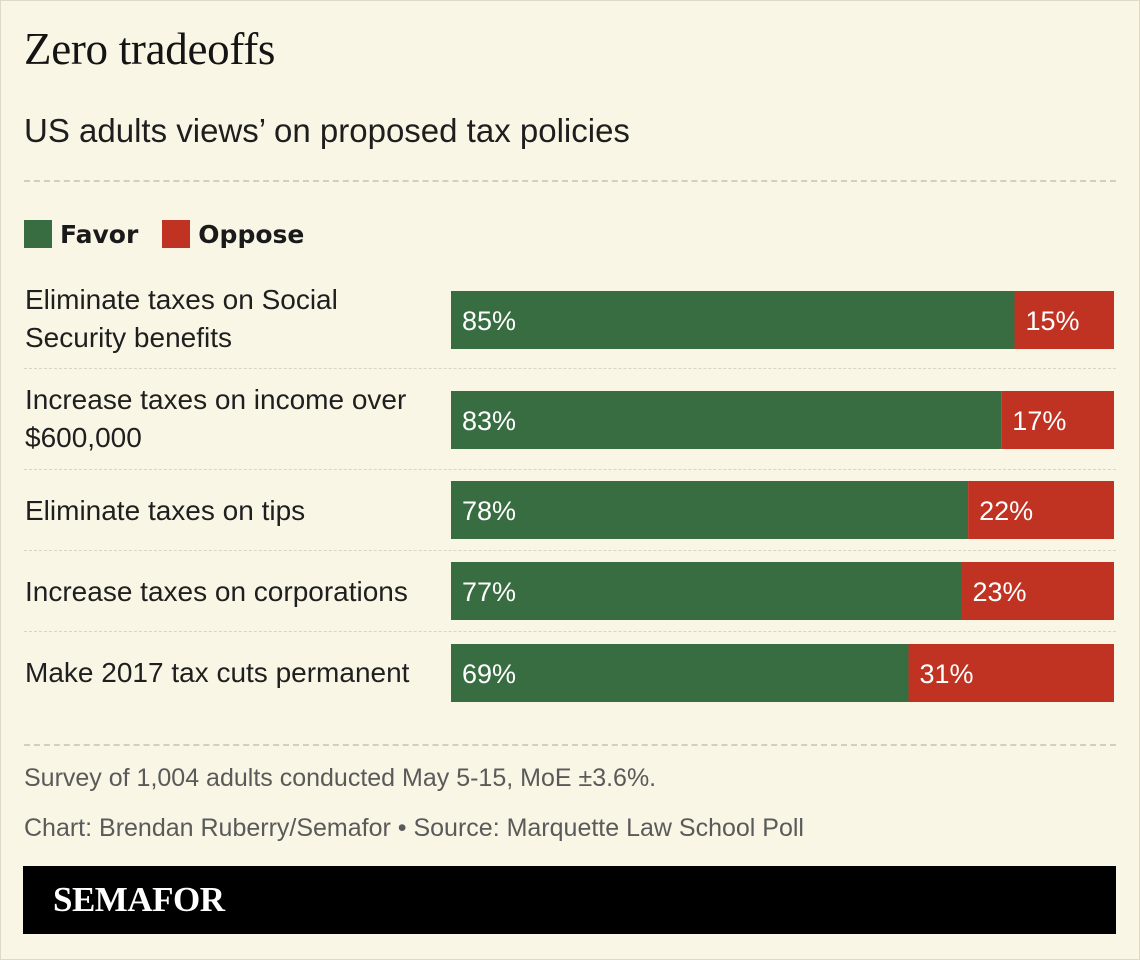 Image resolution: width=1140 pixels, height=960 pixels. What do you see at coordinates (251, 234) in the screenshot?
I see `legend-label-oppose: Oppose` at bounding box center [251, 234].